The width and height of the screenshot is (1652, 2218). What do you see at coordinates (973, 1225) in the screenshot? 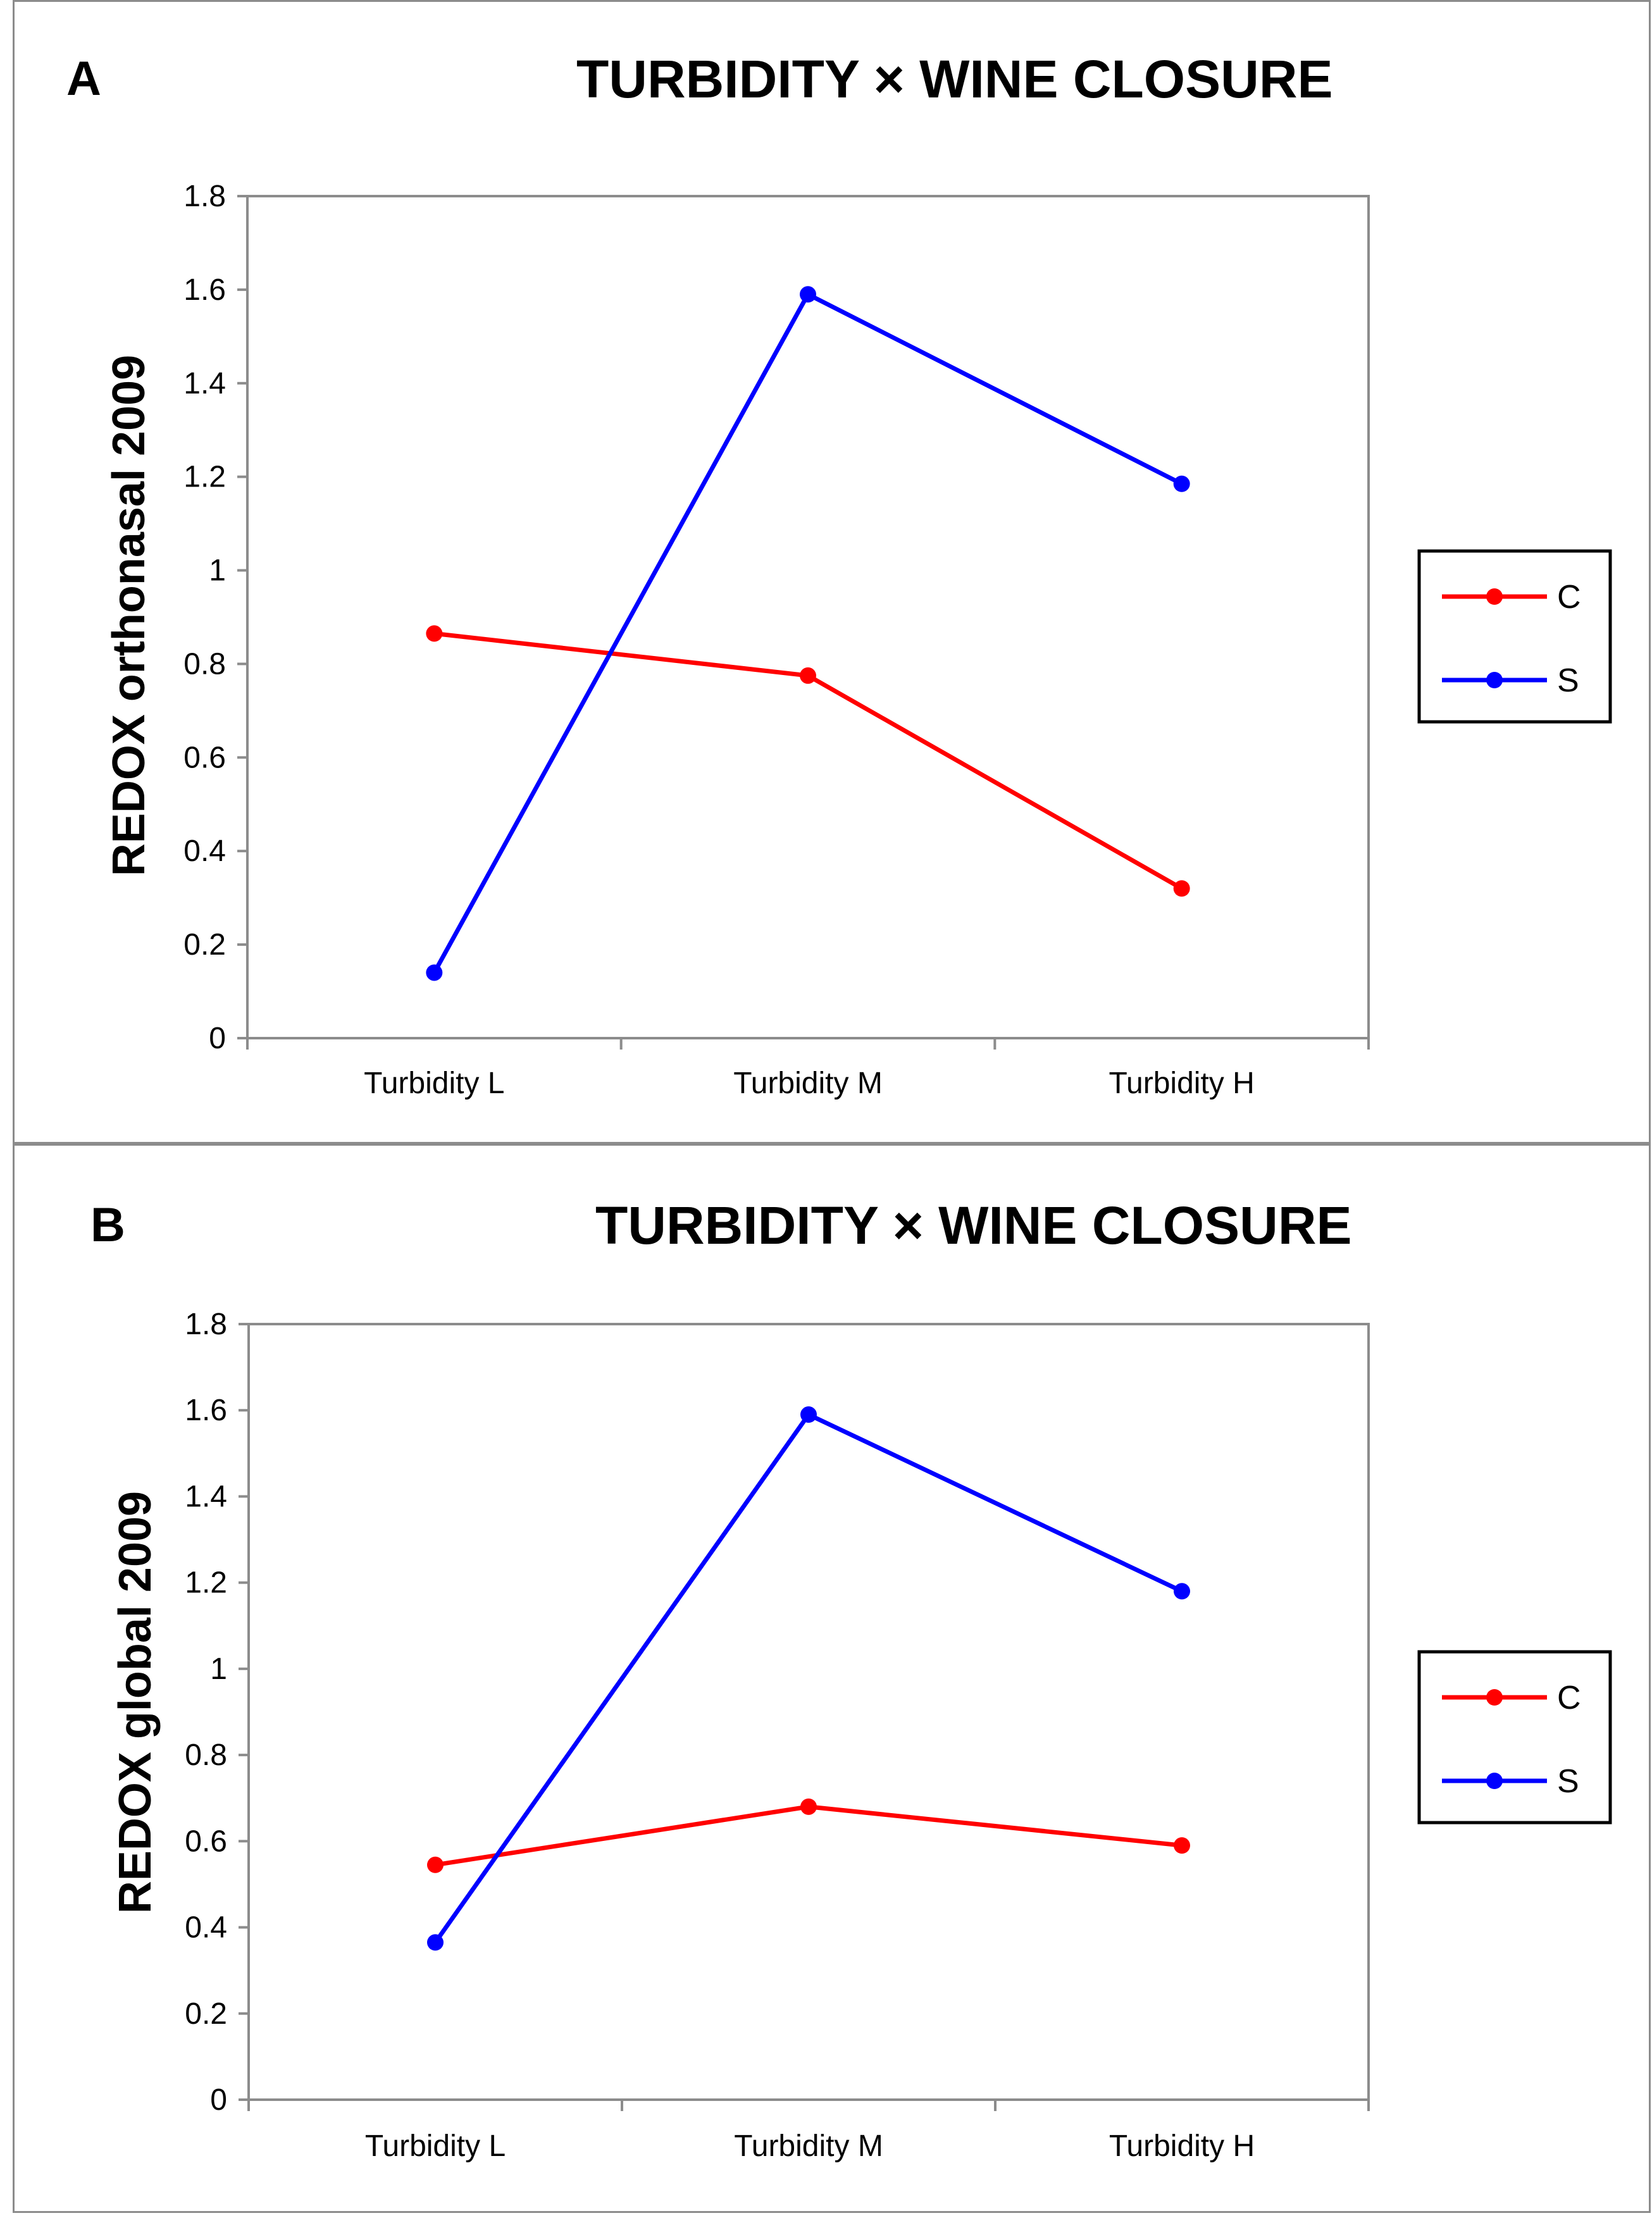
I see `chart-title-b: TURBIDITY × WINE CLOSURE` at bounding box center [973, 1225].